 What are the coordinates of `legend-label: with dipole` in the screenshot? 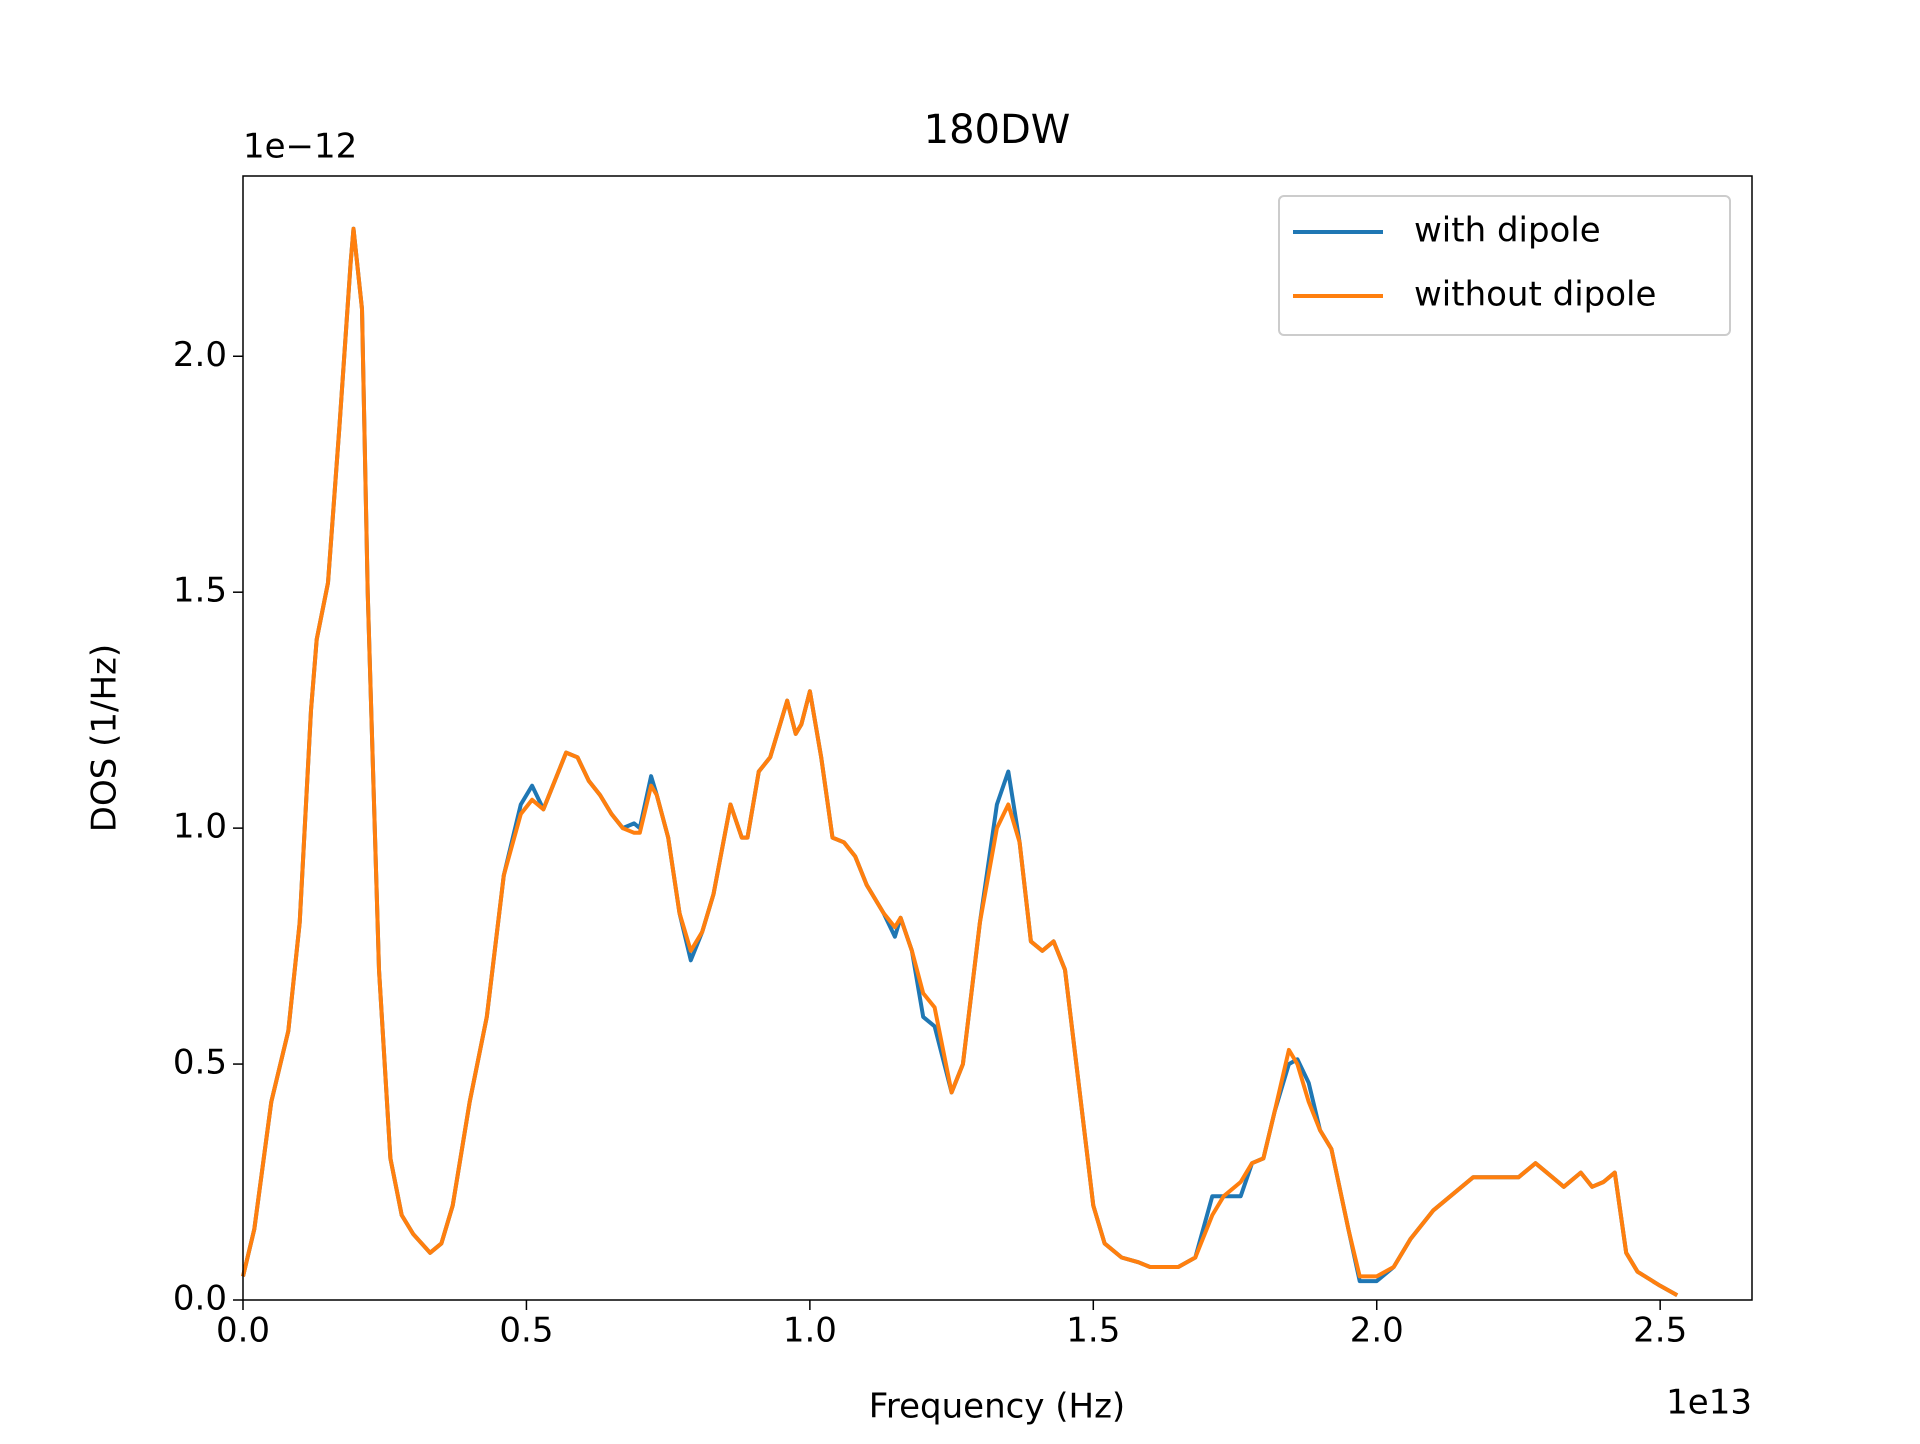 It's located at (1507, 231).